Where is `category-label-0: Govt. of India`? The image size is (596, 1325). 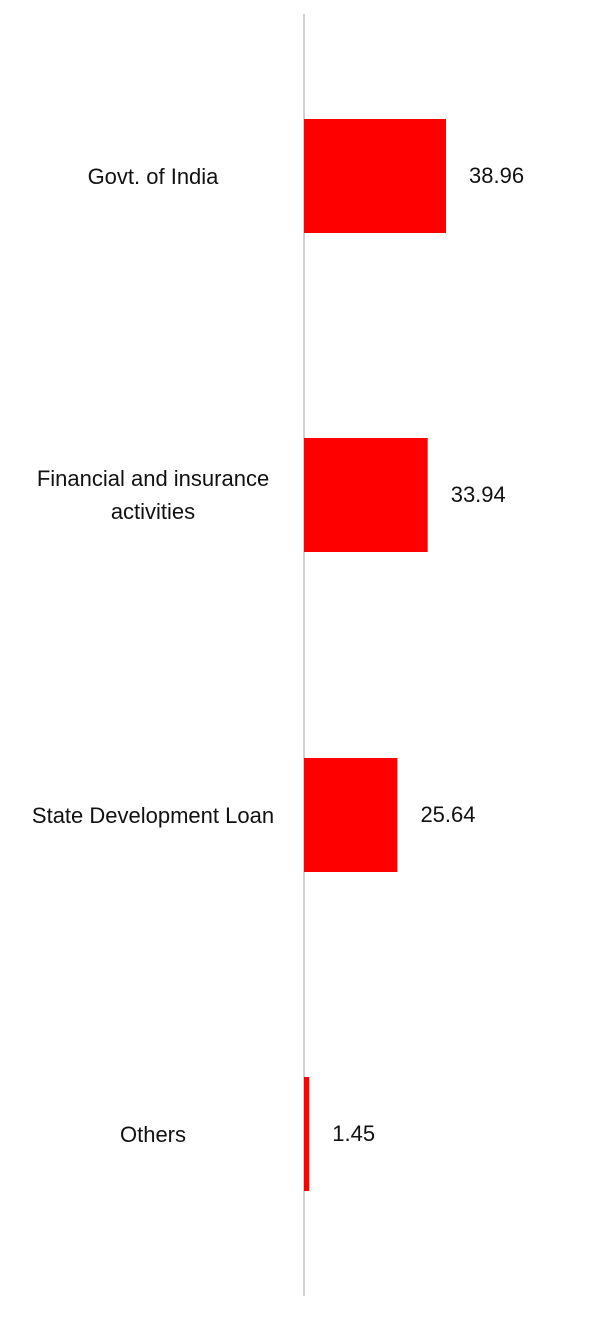
category-label-0: Govt. of India is located at coordinates (153, 176).